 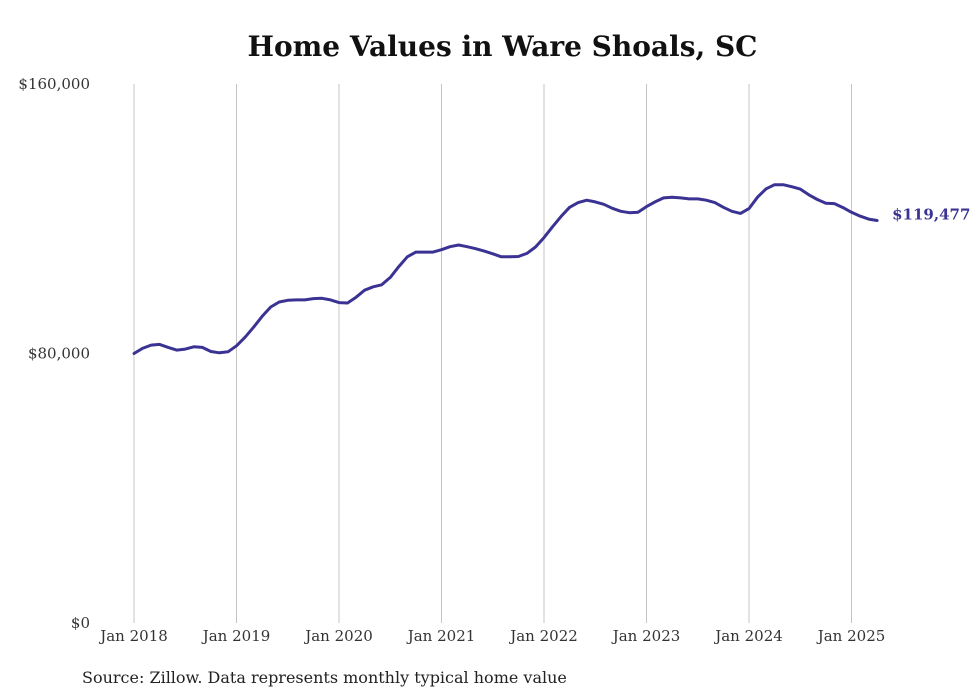 I want to click on x-tick-label: Jan 2018, so click(x=133, y=636).